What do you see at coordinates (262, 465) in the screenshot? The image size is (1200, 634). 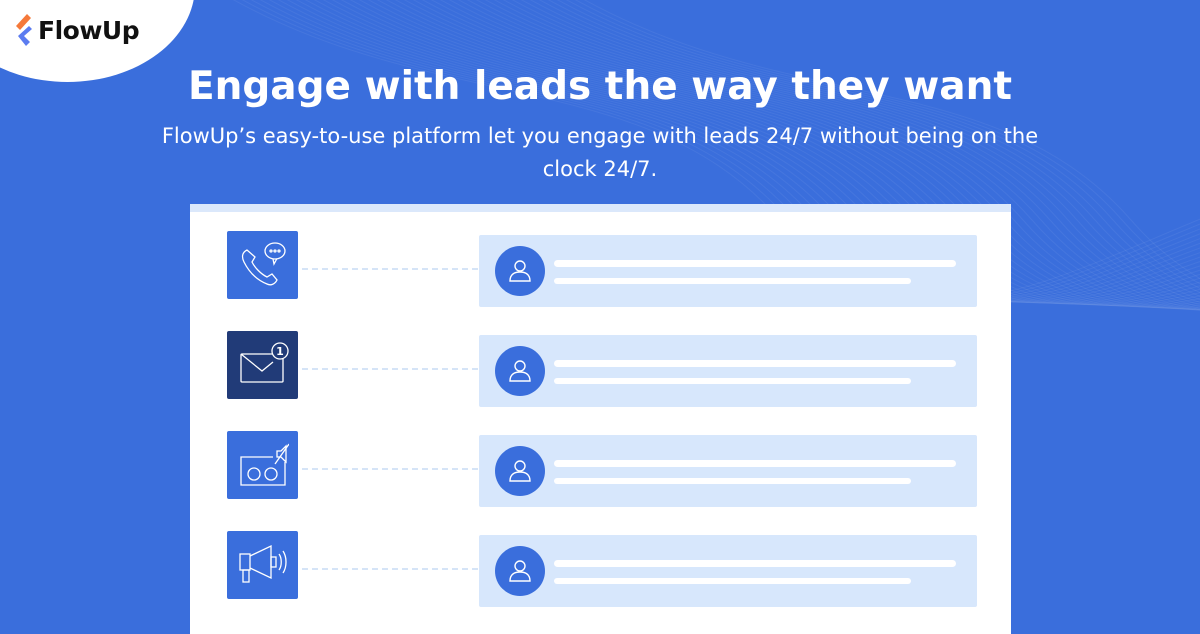 I see `voicemail-muted-icon` at bounding box center [262, 465].